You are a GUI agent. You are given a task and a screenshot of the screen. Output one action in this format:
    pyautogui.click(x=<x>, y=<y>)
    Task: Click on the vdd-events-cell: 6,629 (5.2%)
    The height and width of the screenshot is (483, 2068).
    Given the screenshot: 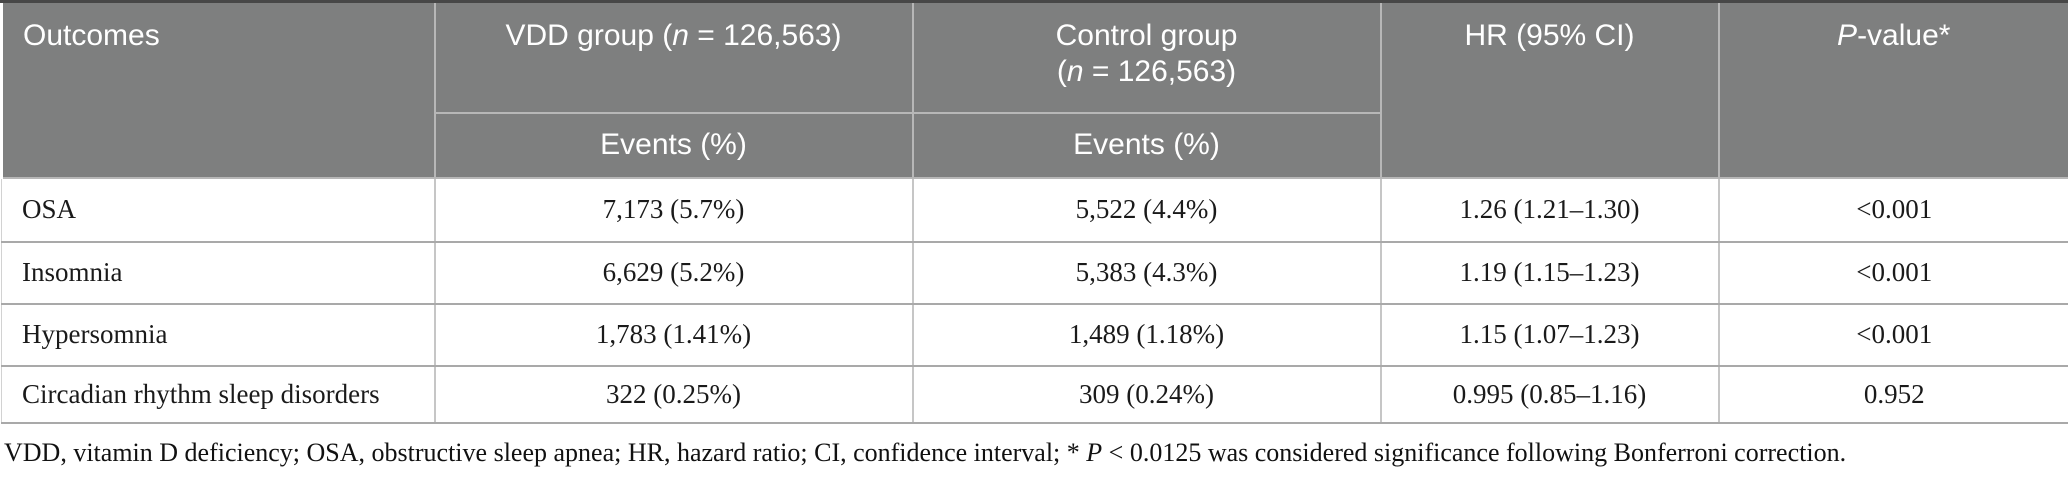 What is the action you would take?
    pyautogui.click(x=673, y=273)
    